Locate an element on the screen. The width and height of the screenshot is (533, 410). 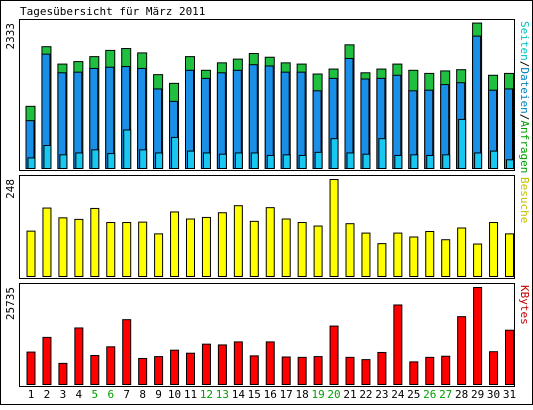
x-tick-label-day-16: 16 is located at coordinates (270, 394).